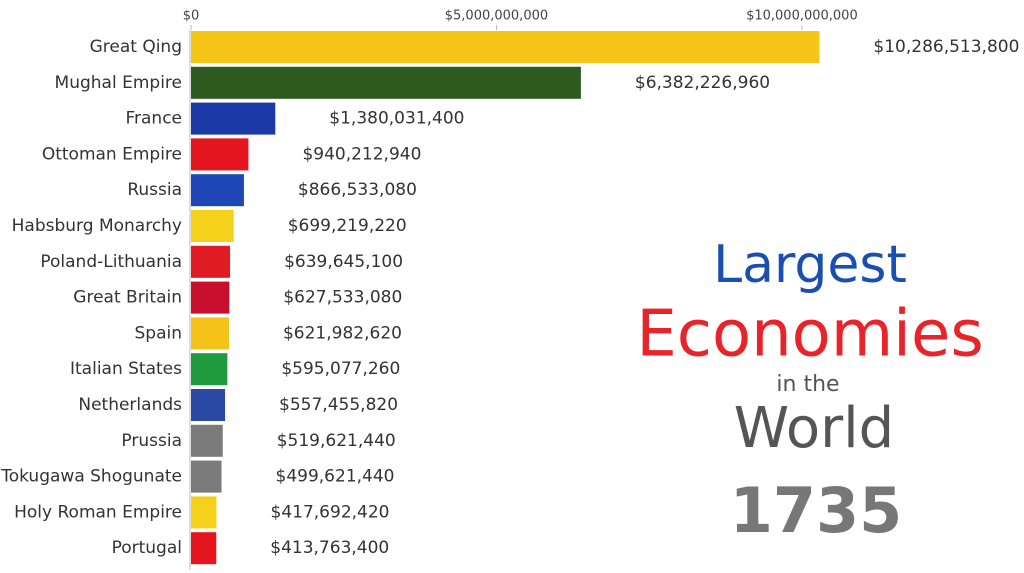 This screenshot has width=1024, height=573. What do you see at coordinates (126, 369) in the screenshot?
I see `category-label: Italian States` at bounding box center [126, 369].